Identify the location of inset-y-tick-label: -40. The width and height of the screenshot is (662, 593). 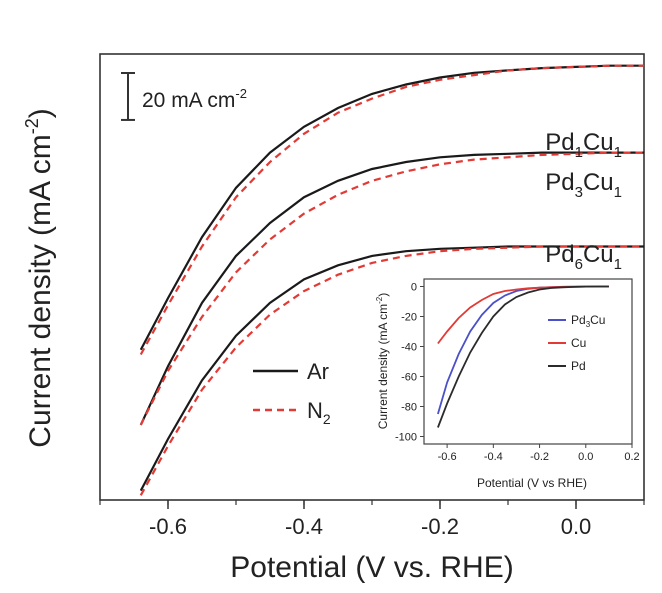
(409, 348).